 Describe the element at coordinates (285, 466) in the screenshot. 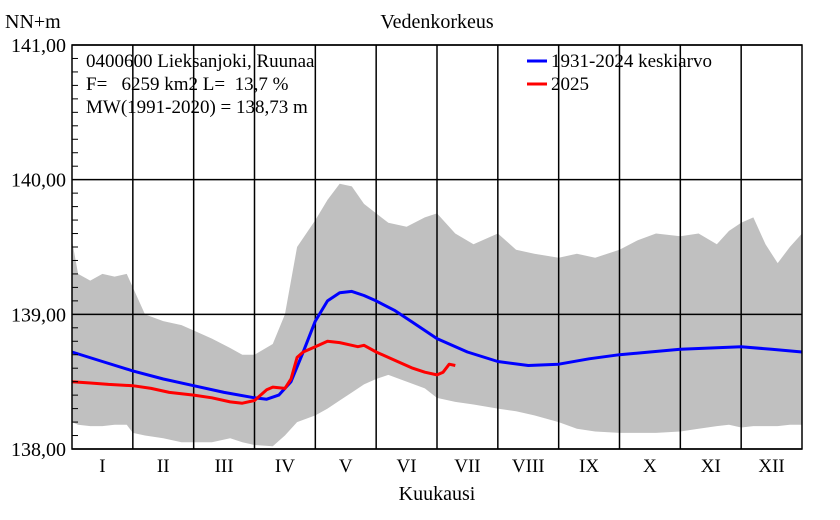

I see `x-tick-label: IV` at that location.